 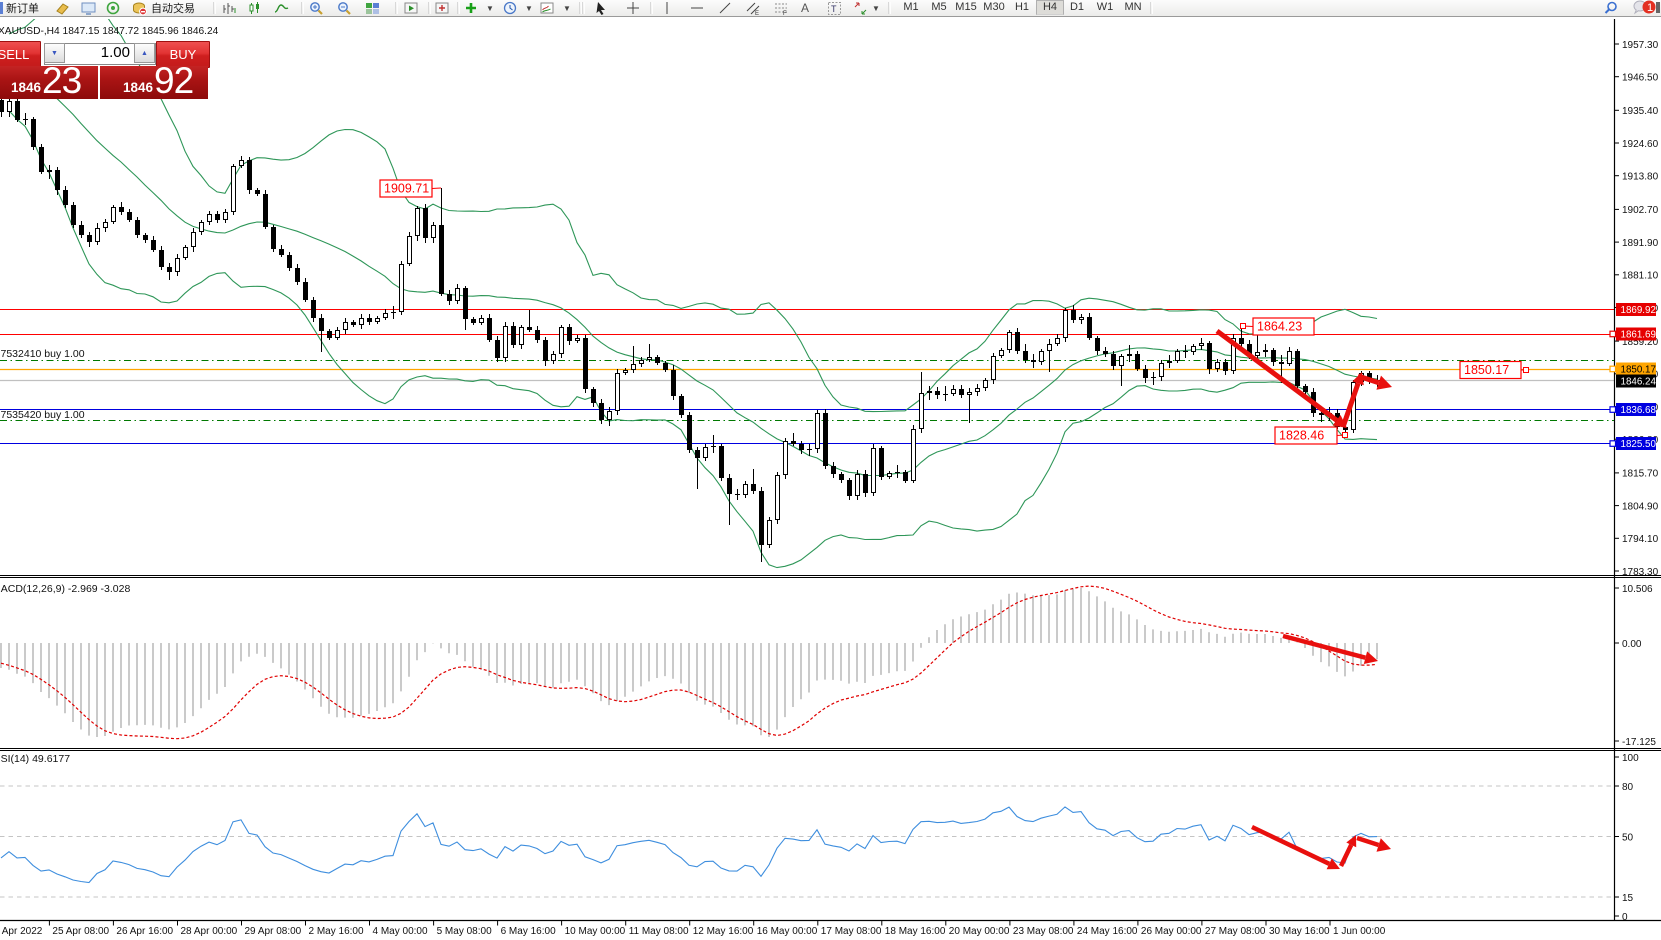 I want to click on svg-text: 50, so click(x=1628, y=837).